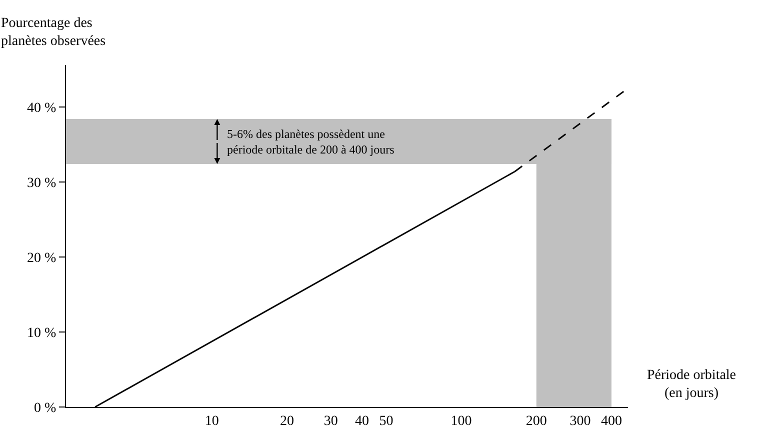  I want to click on x-tick-label: 20, so click(287, 421).